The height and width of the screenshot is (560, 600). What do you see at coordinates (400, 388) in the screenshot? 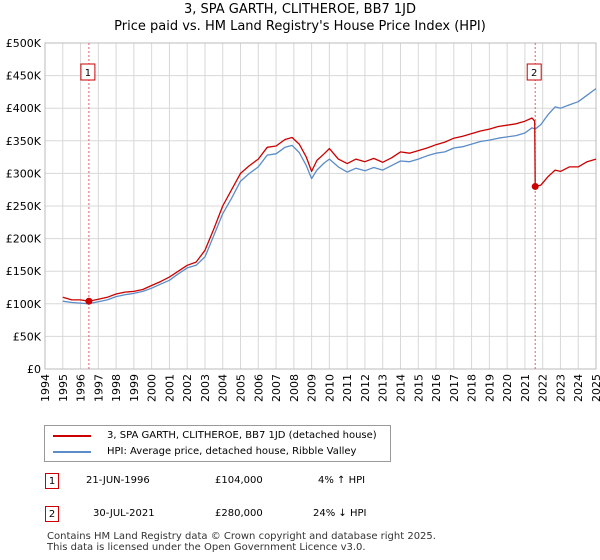
I see `x-tick-label: 2014` at bounding box center [400, 388].